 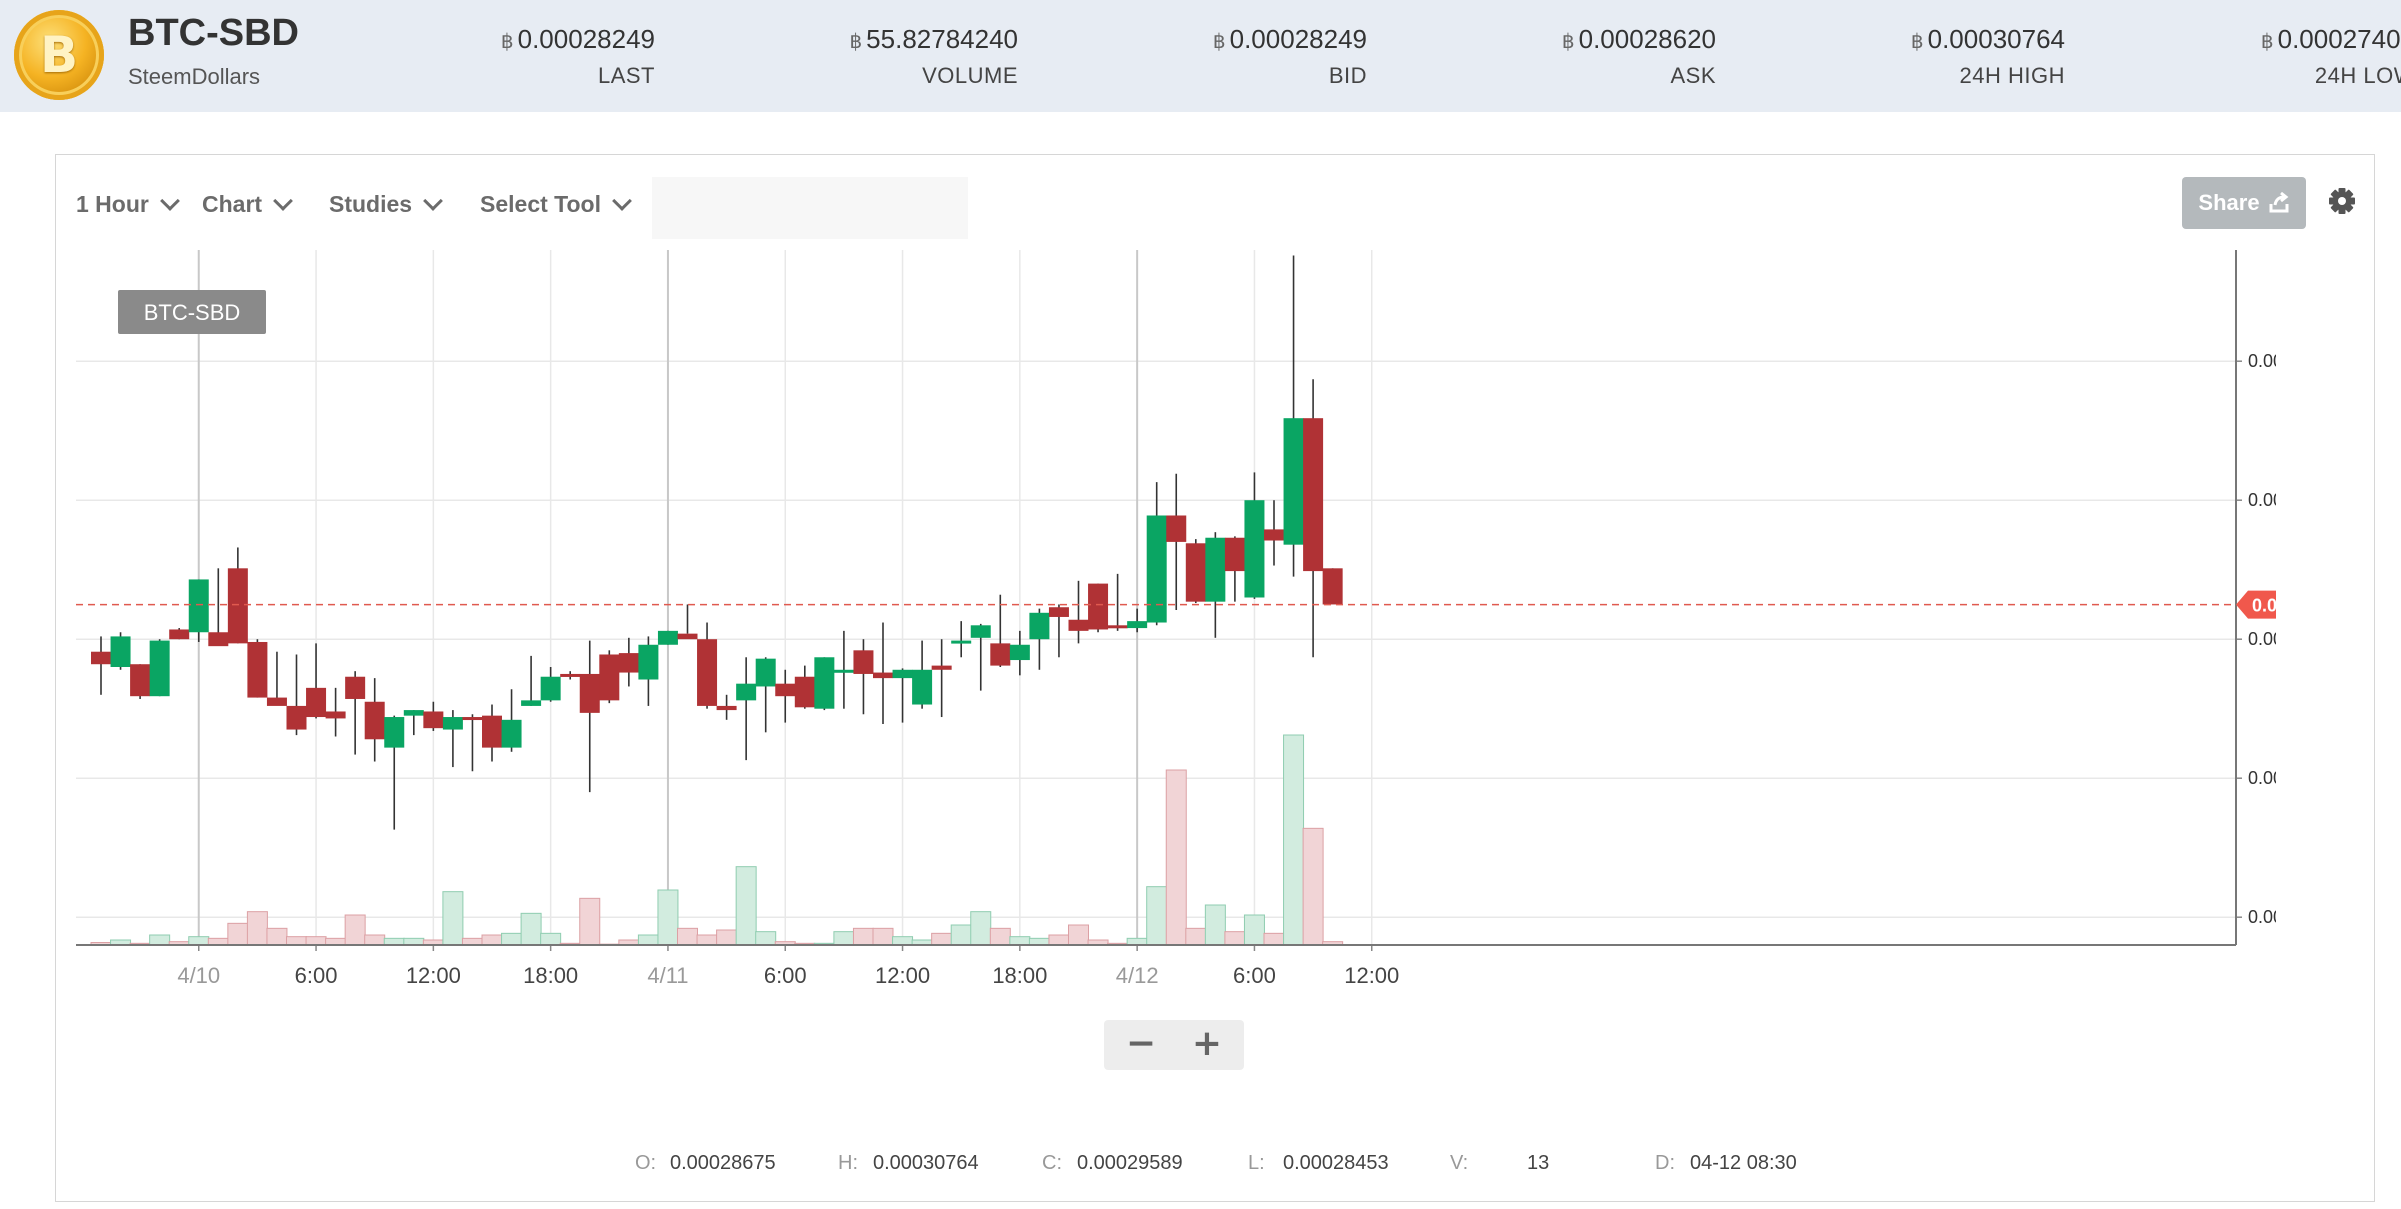 I want to click on select-tool-dropdown: Select Tool, so click(x=556, y=204).